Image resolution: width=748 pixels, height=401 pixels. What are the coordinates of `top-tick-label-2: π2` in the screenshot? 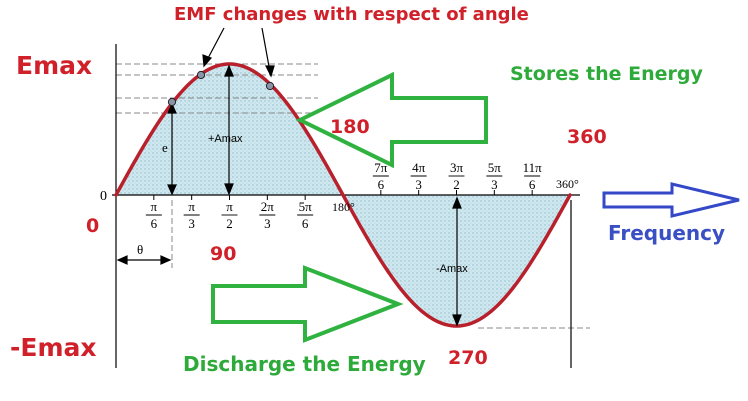 It's located at (229, 215).